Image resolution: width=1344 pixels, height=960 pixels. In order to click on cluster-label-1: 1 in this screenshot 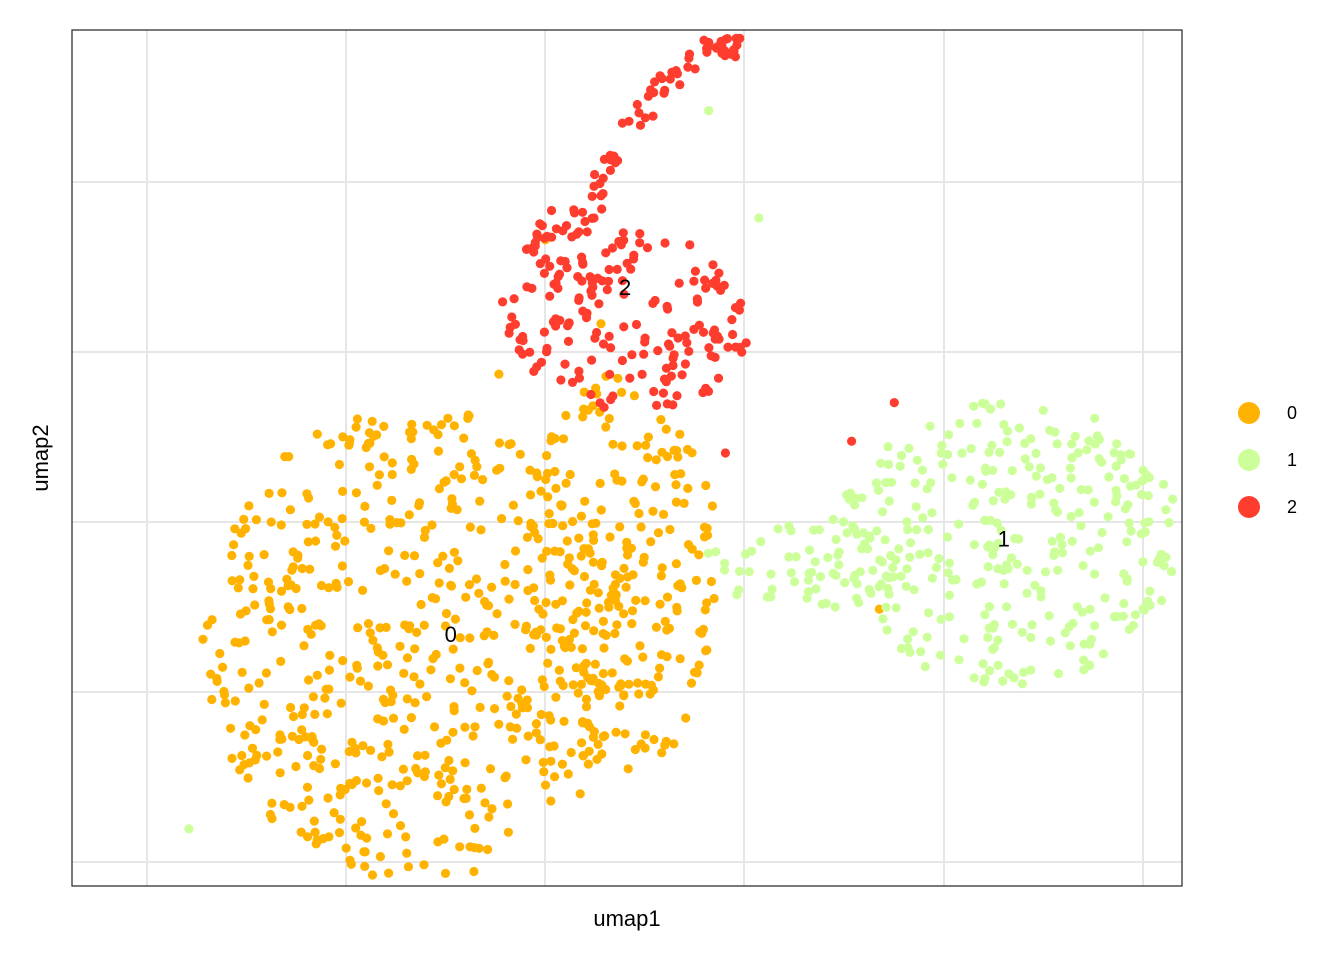, I will do `click(1004, 539)`.